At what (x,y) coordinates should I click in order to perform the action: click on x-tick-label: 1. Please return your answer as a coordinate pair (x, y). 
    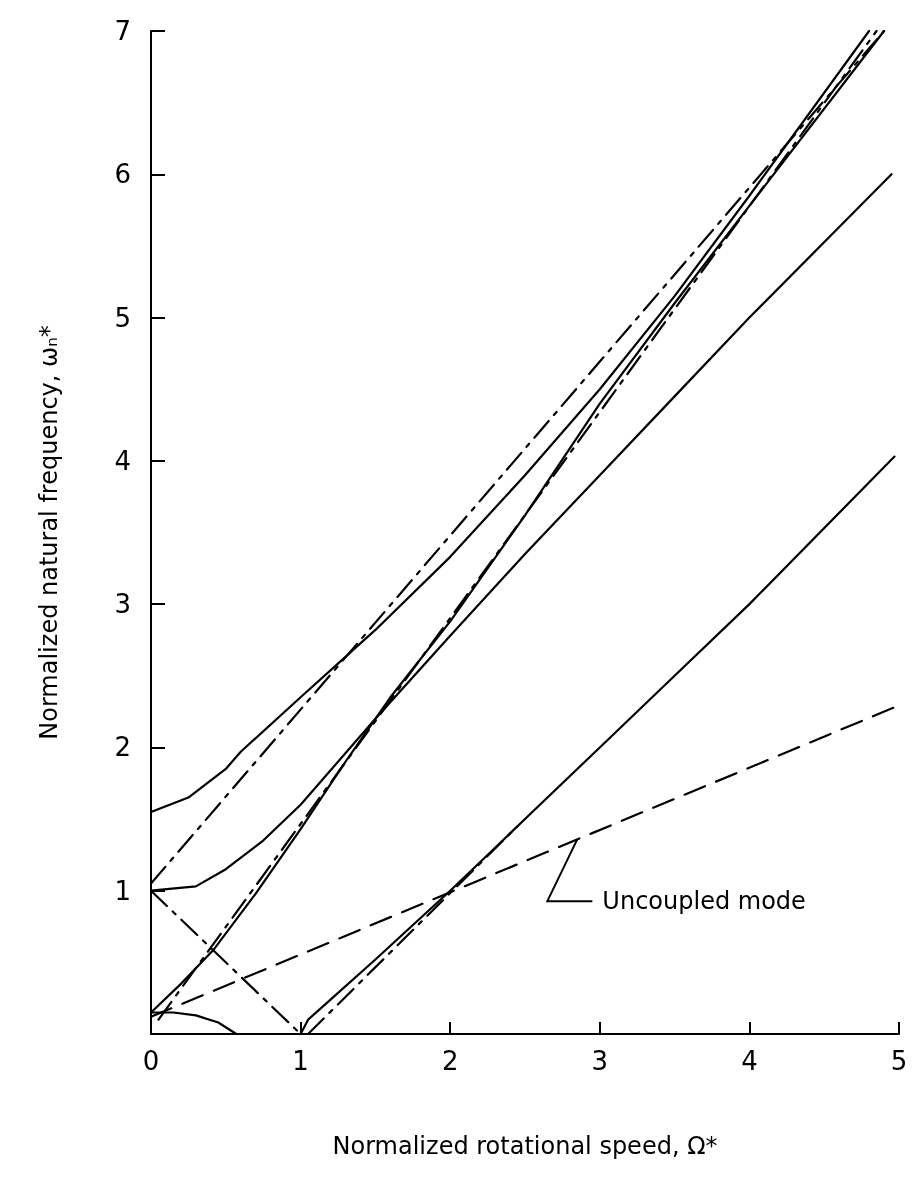
    Looking at the image, I should click on (300, 1061).